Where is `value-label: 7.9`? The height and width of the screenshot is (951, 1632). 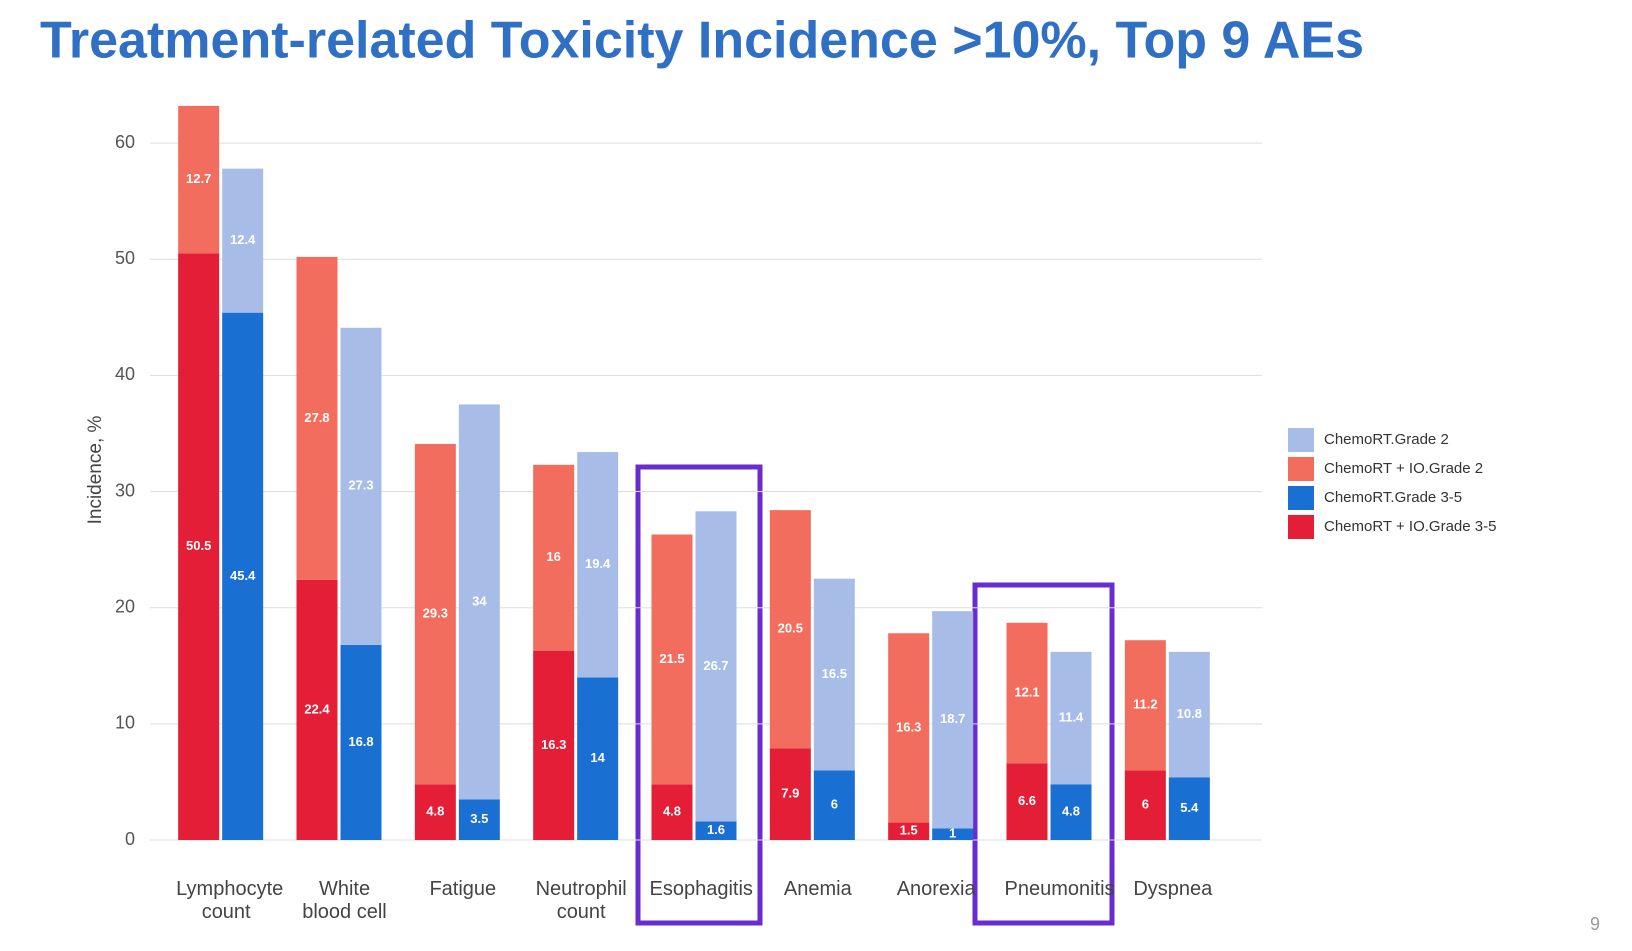
value-label: 7.9 is located at coordinates (790, 793).